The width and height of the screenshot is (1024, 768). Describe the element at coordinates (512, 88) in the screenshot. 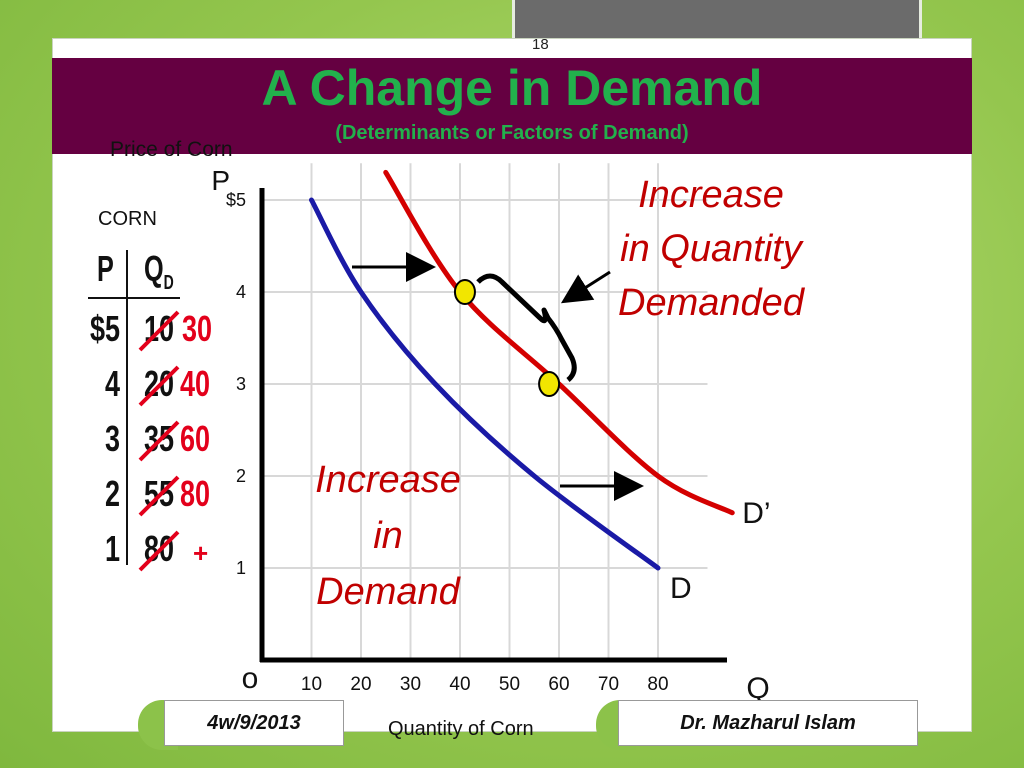

I see `page-title: A Change in Demand` at that location.